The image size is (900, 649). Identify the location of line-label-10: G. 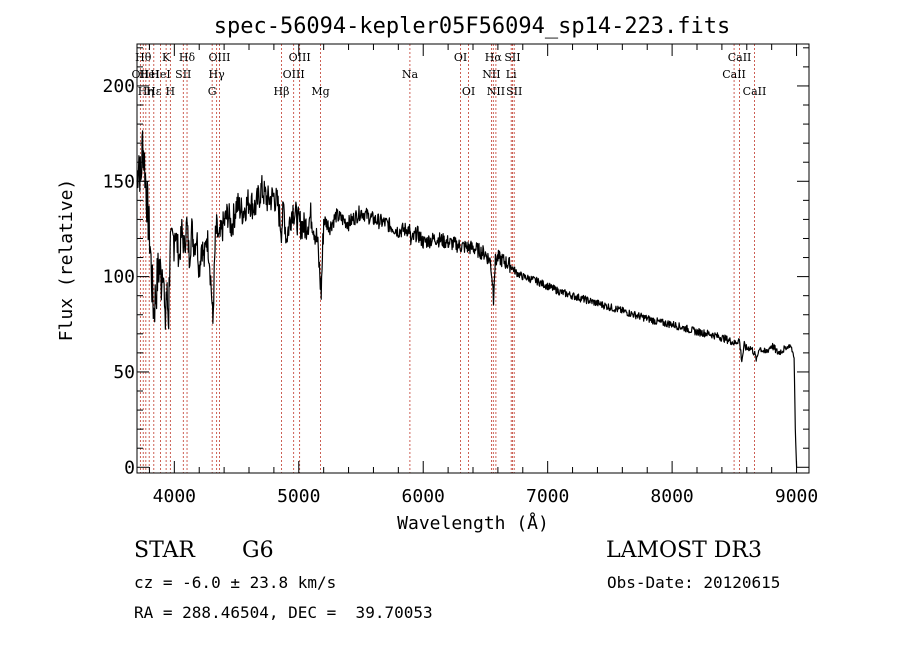
(212, 91).